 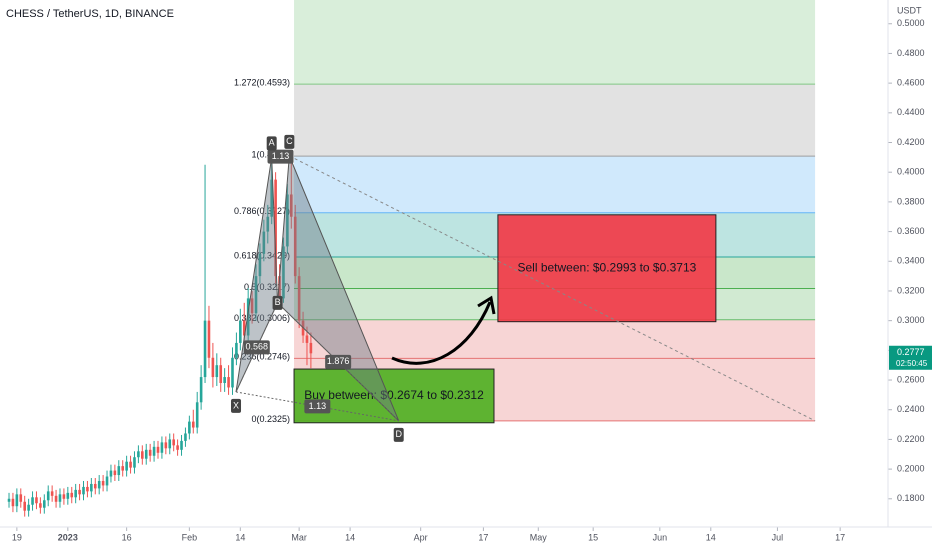 I want to click on point-label: A, so click(x=272, y=143).